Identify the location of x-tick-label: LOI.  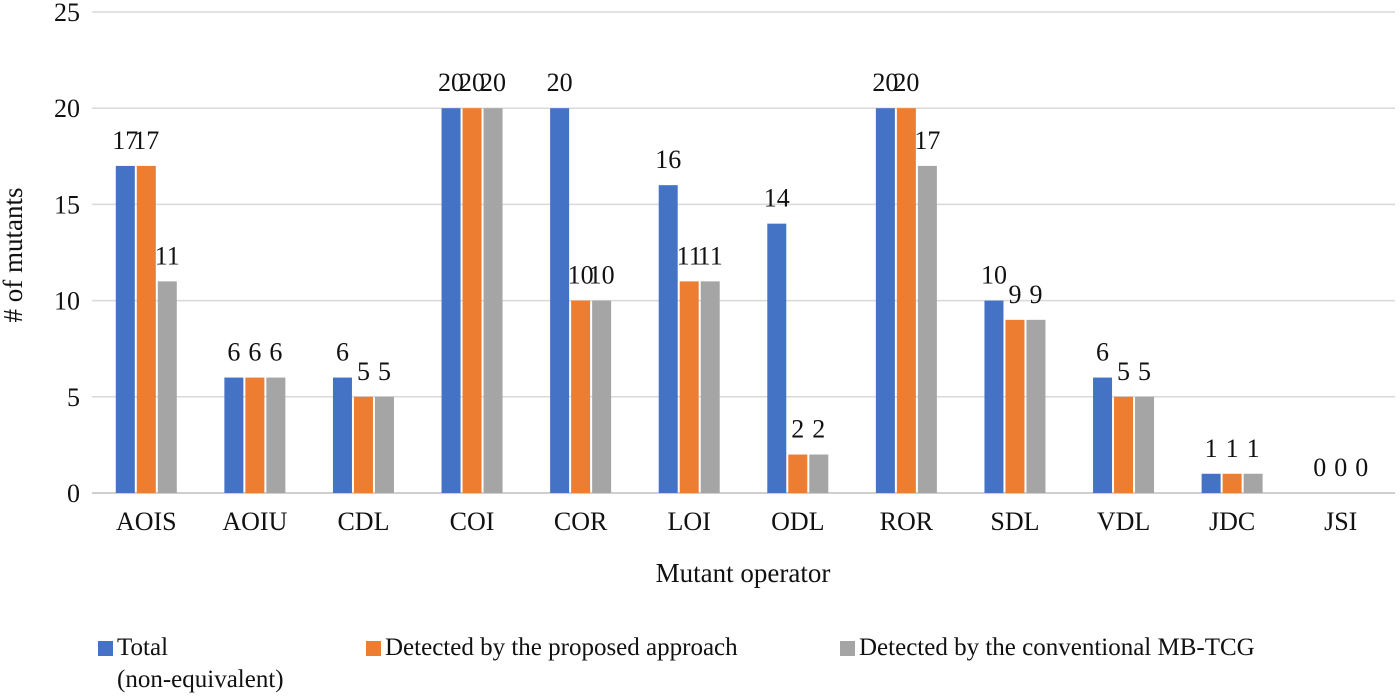
(689, 521).